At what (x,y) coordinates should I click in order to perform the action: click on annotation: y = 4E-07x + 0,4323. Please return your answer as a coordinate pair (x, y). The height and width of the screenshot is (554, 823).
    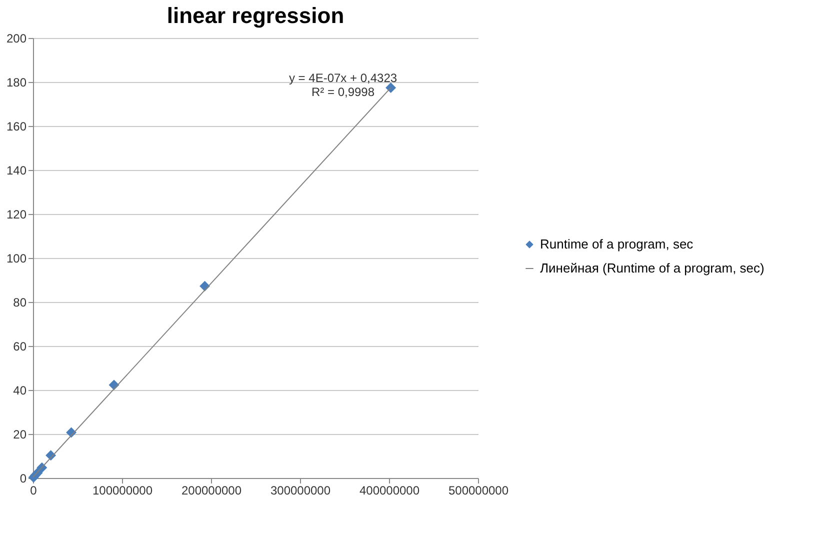
    Looking at the image, I should click on (343, 78).